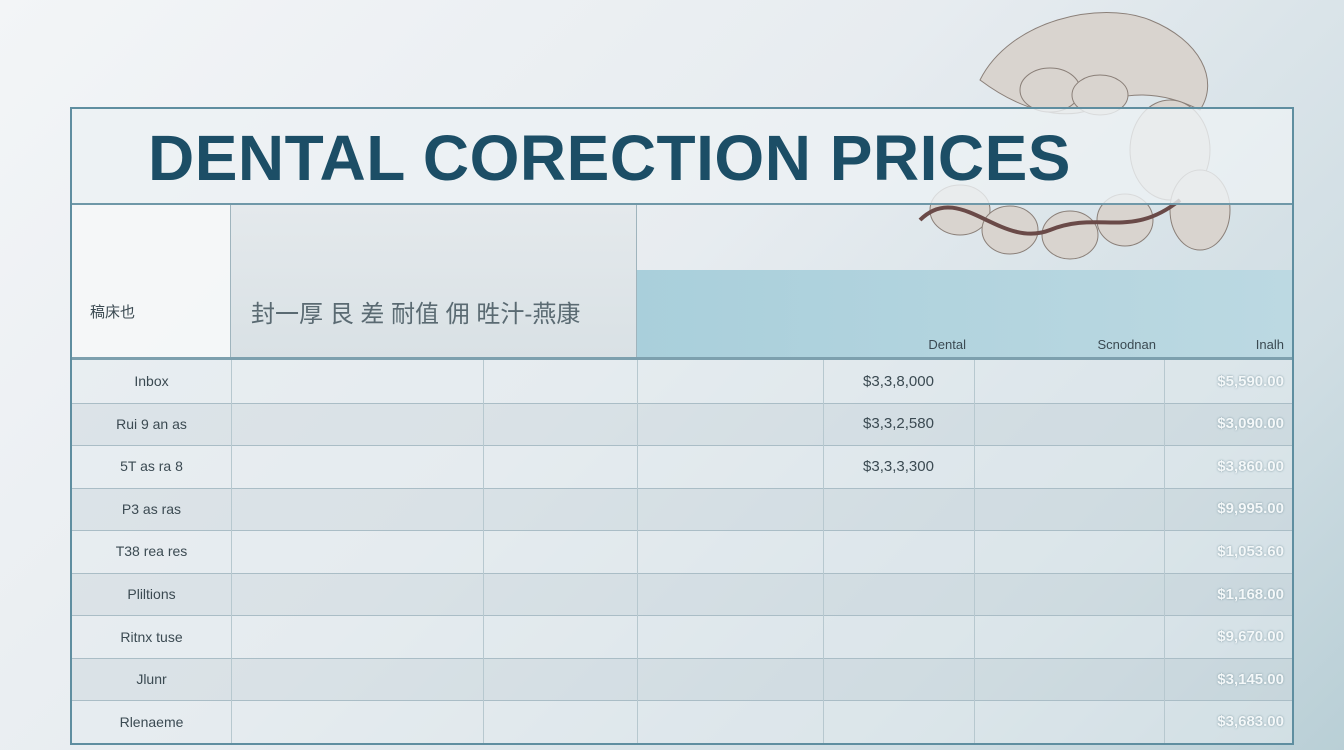  I want to click on price-right: $9,670.00, so click(1250, 637).